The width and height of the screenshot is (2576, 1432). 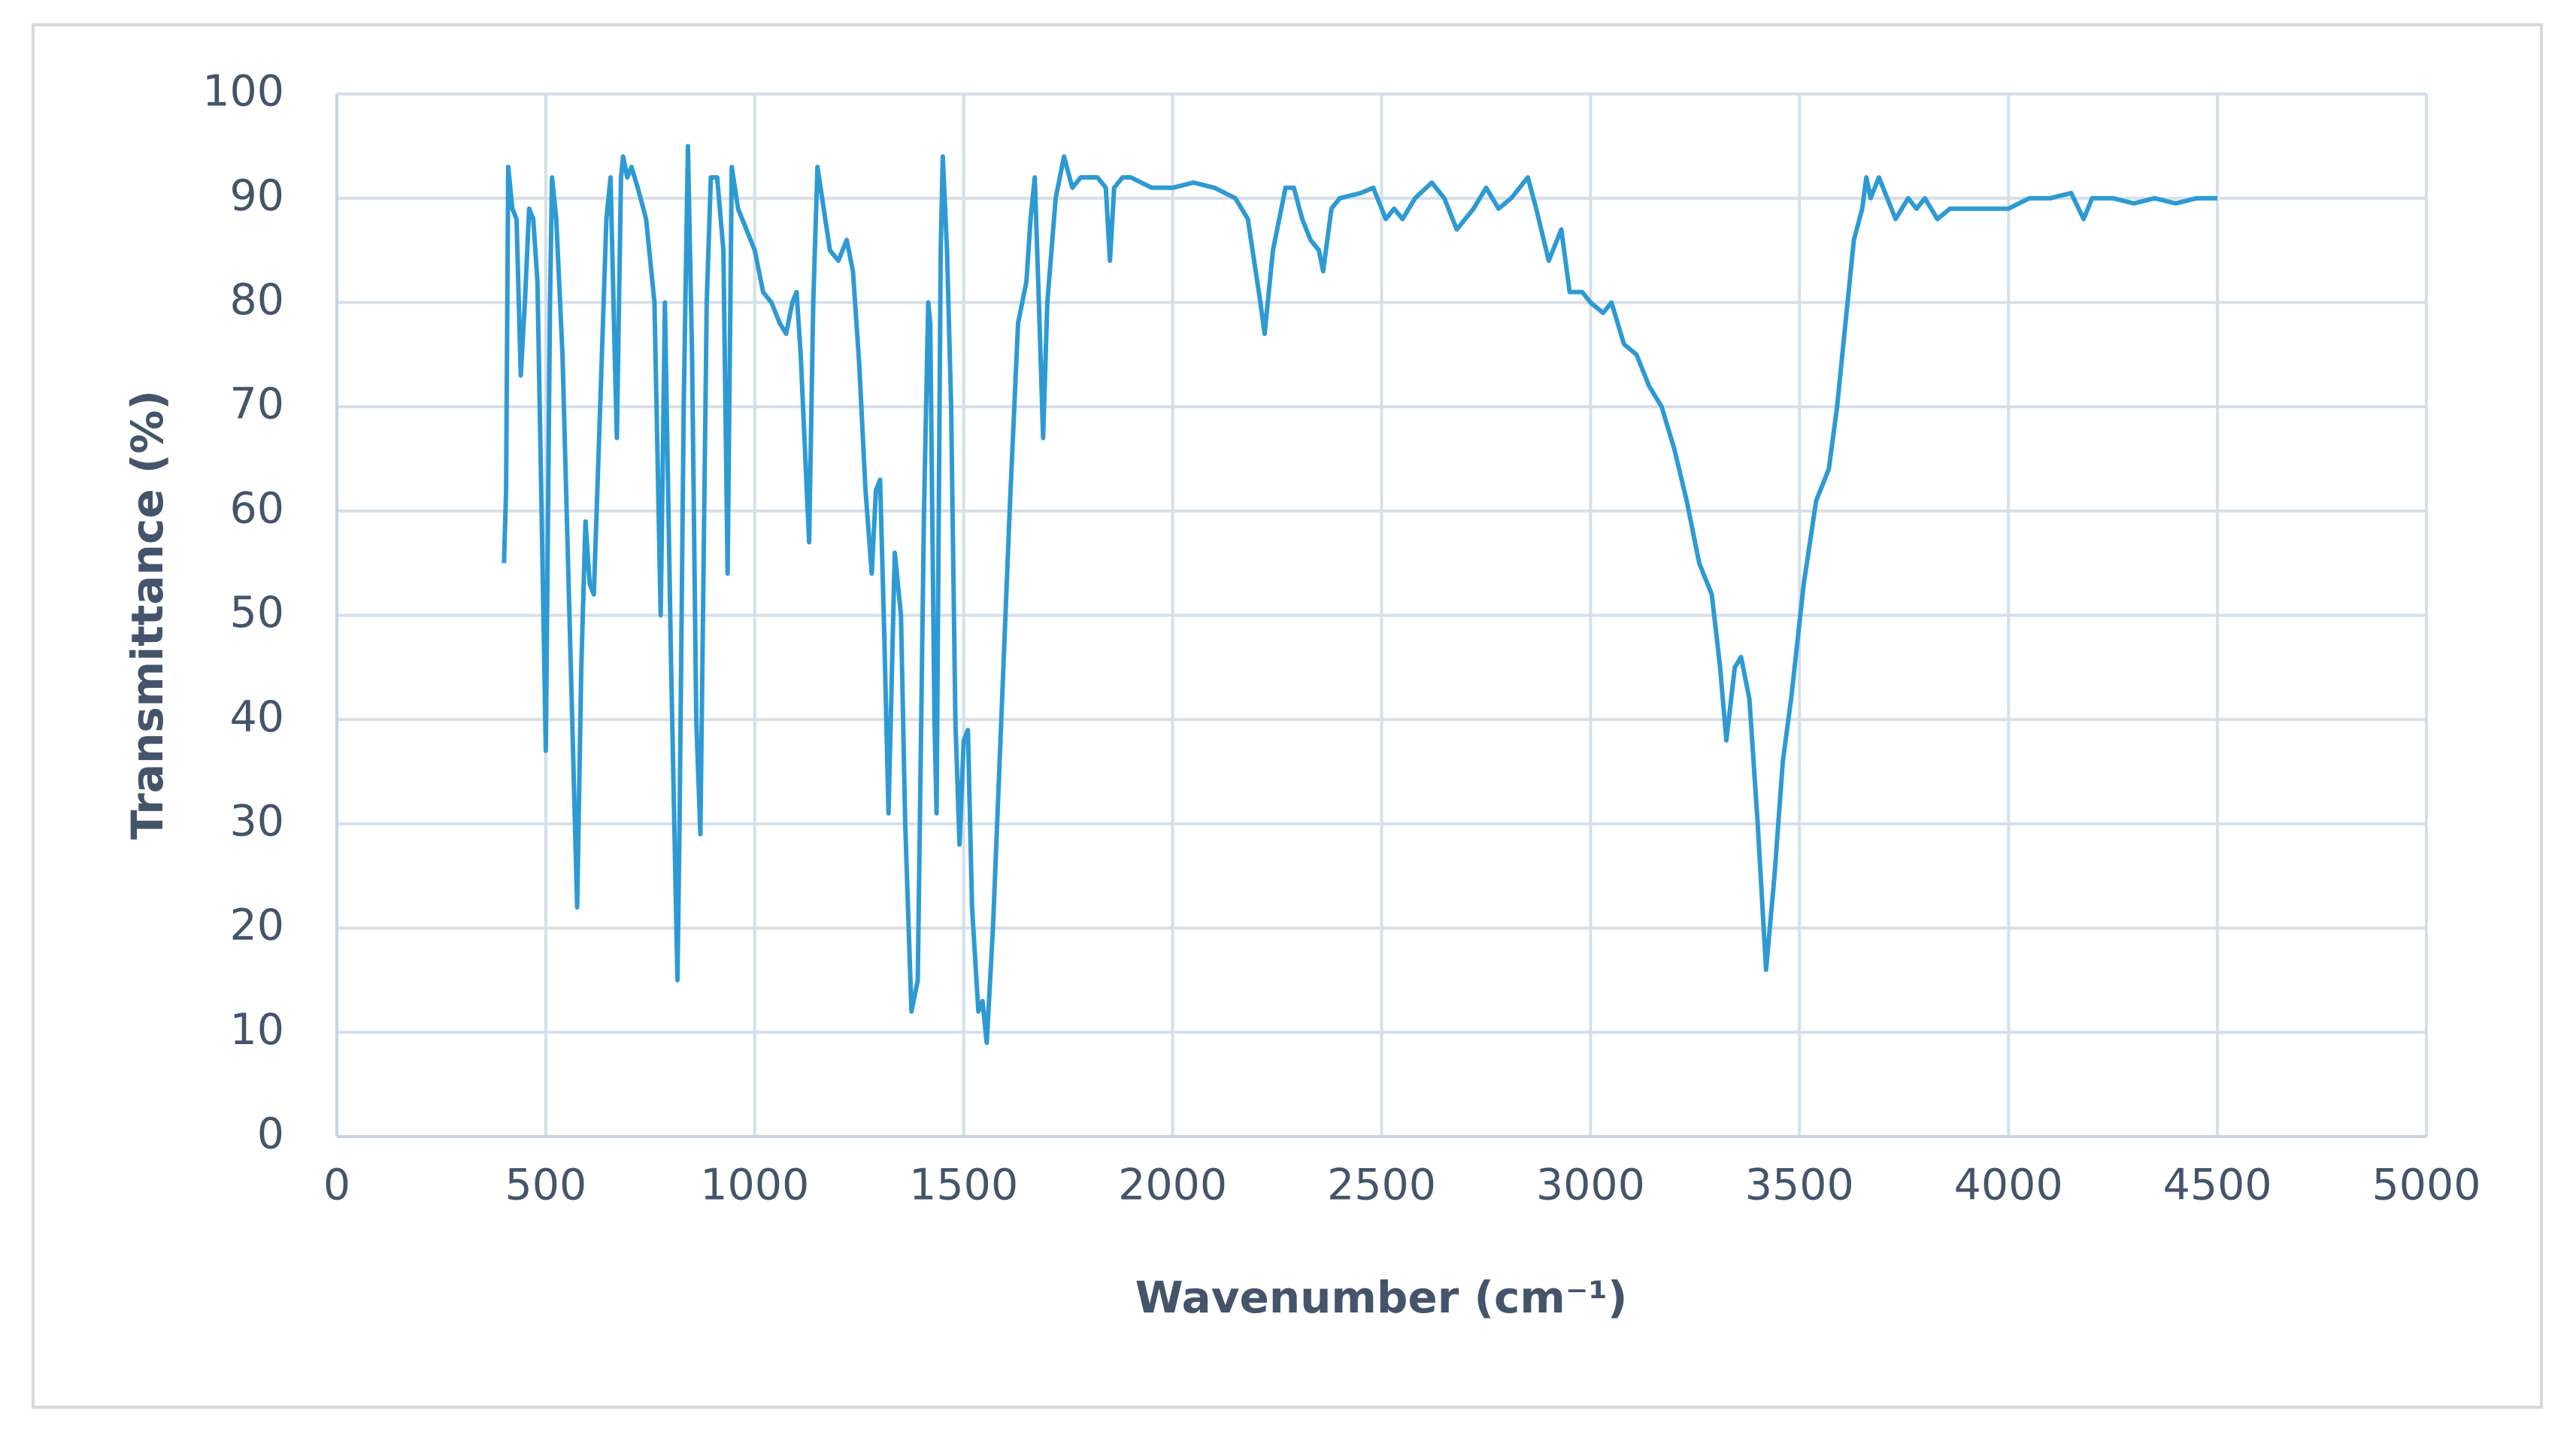 I want to click on x-tick-label: 1000, so click(x=754, y=1185).